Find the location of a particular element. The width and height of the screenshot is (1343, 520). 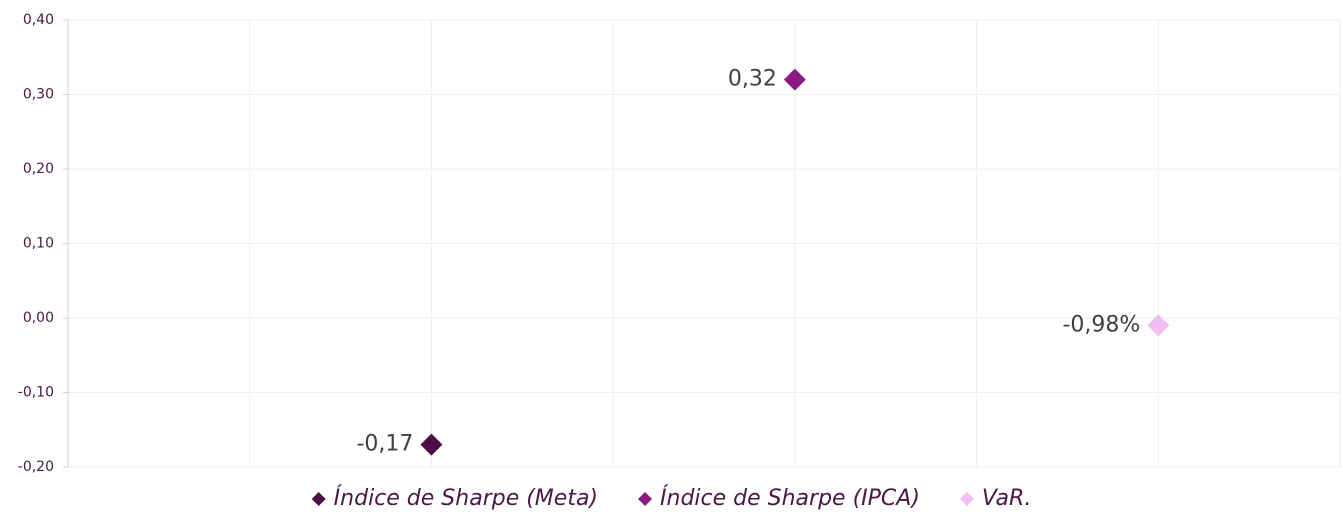

y-tick-label: -0,20 is located at coordinates (36, 467).